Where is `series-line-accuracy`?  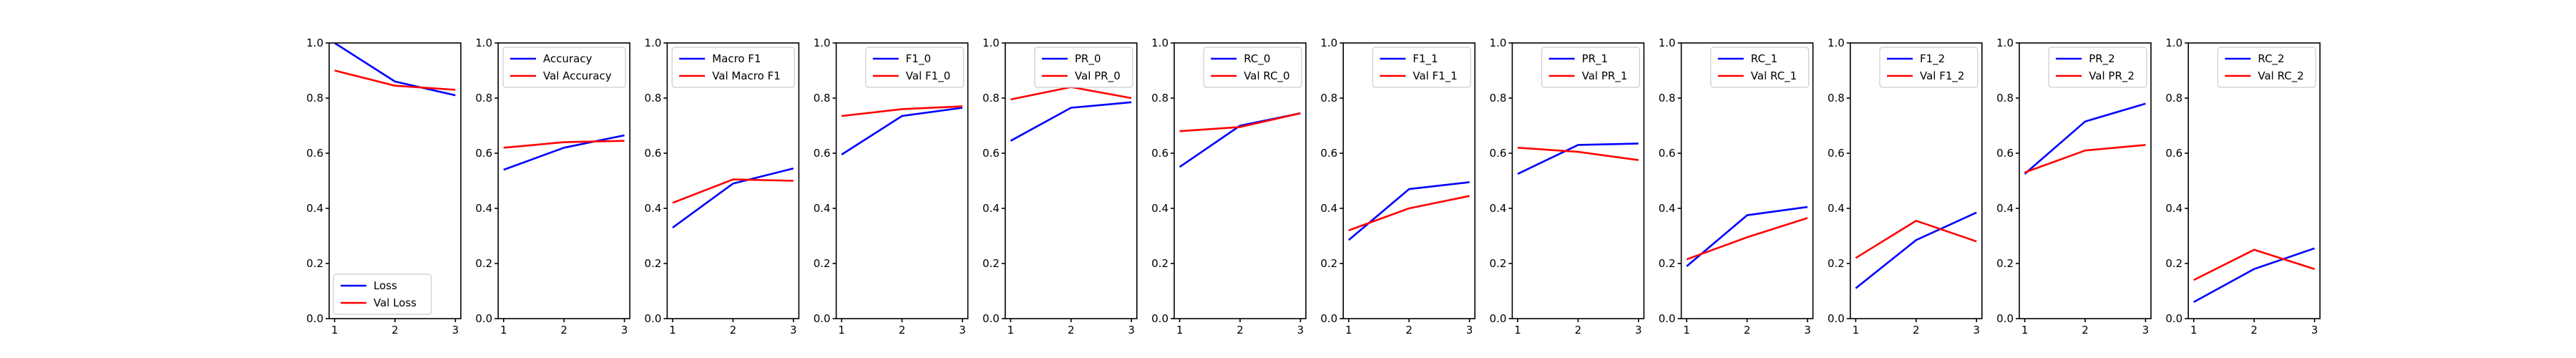
series-line-accuracy is located at coordinates (564, 152).